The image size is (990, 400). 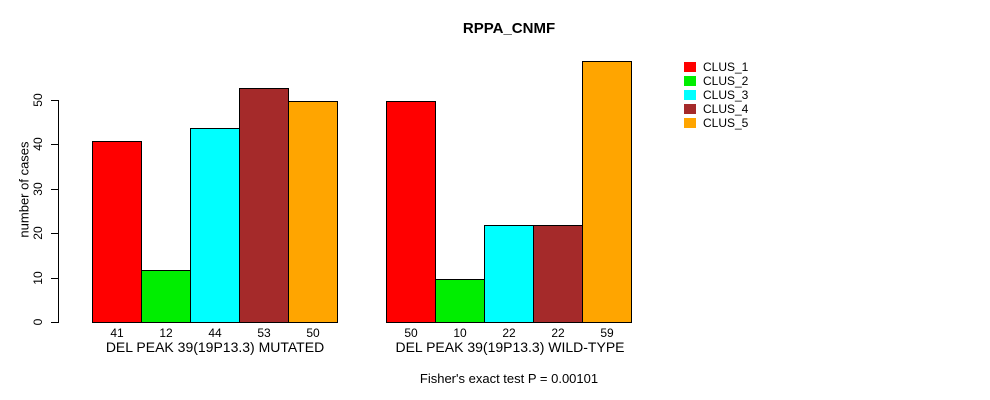 I want to click on group-label-wild-type: DEL PEAK 39(19P13.3) WILD-TYPE, so click(x=510, y=347).